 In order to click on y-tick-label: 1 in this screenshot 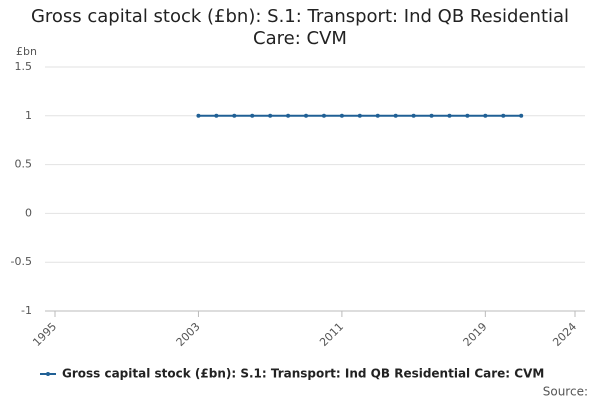, I will do `click(28, 115)`.